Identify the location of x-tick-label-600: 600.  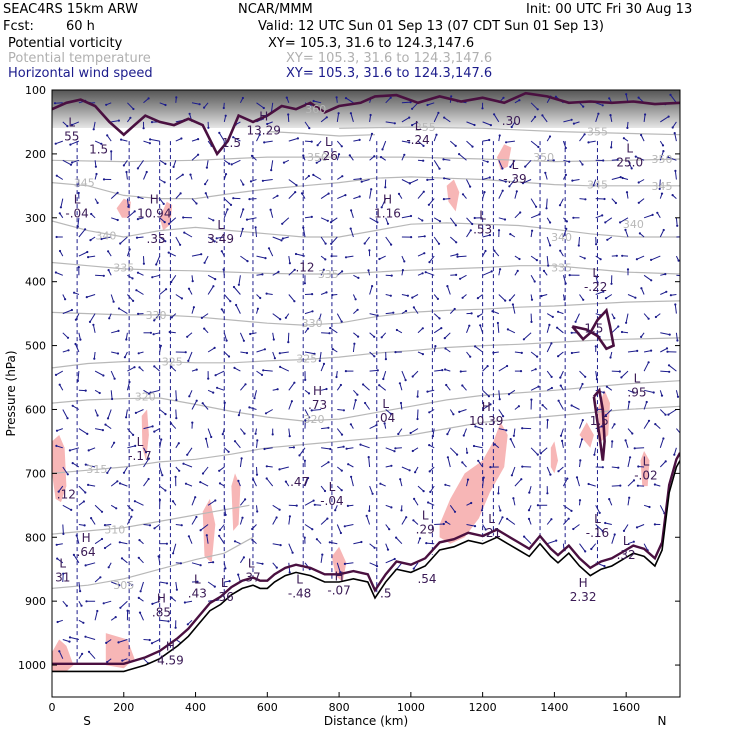
(267, 707).